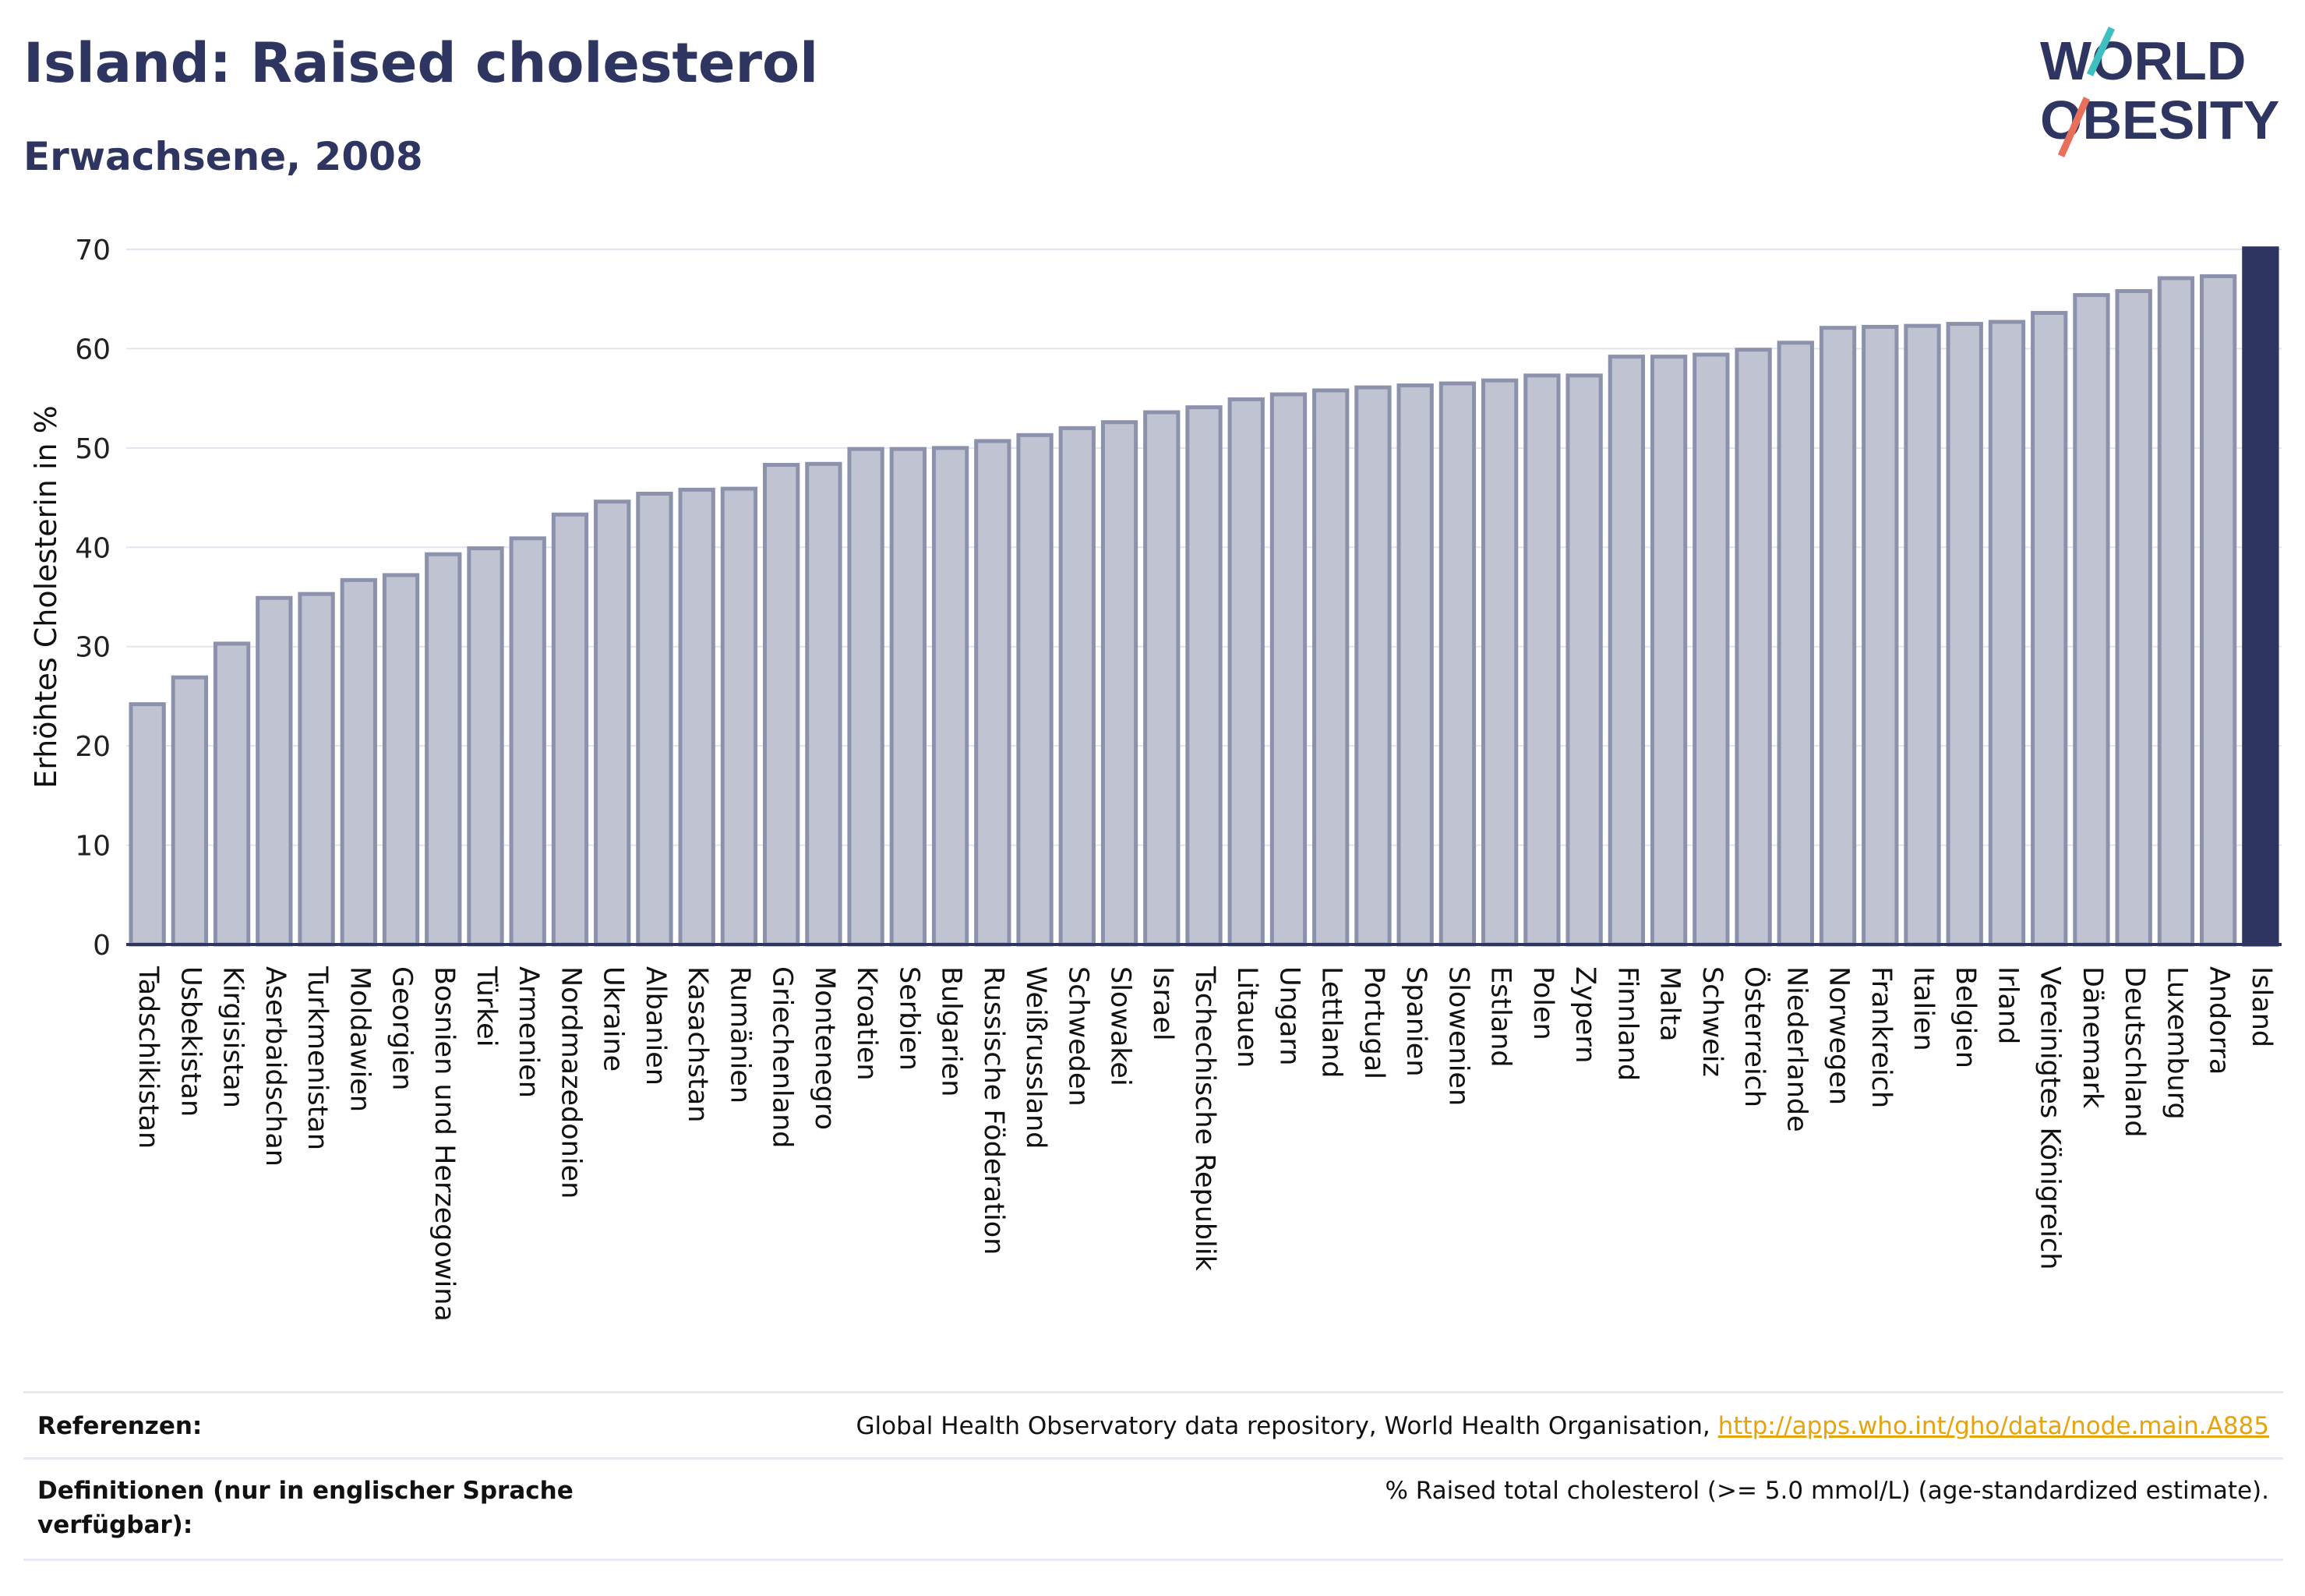 The height and width of the screenshot is (1596, 2305). What do you see at coordinates (2219, 1020) in the screenshot?
I see `x-tick-label: Andorra` at bounding box center [2219, 1020].